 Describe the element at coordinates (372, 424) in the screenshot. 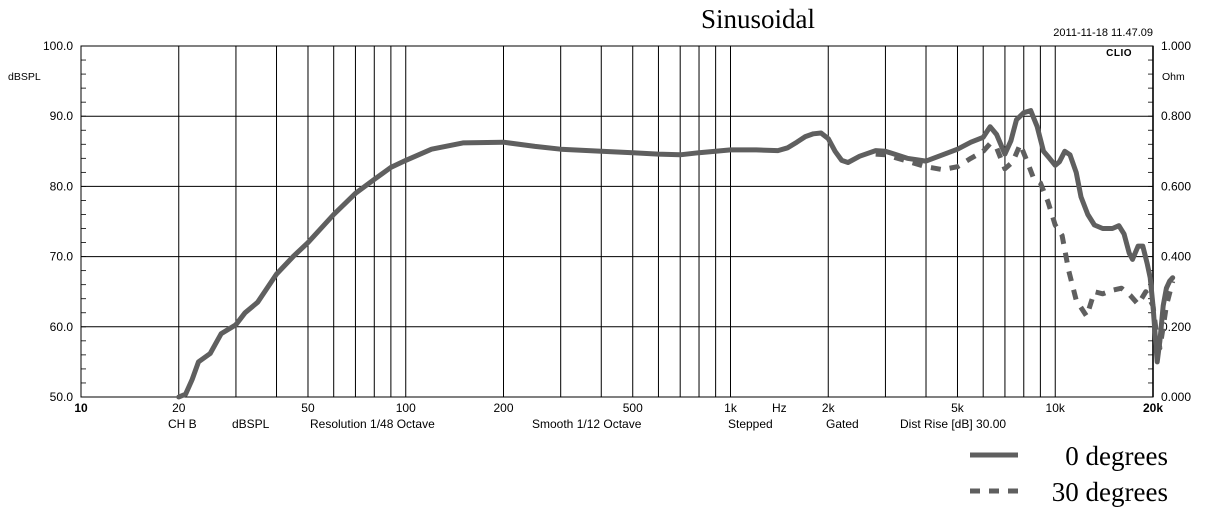

I see `footer-item: Resolution 1/48 Octave` at that location.